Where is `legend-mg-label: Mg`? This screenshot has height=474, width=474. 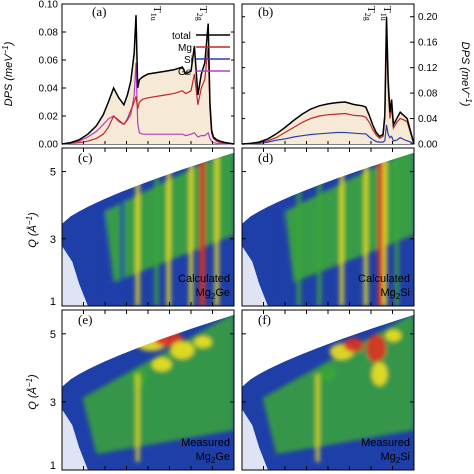 legend-mg-label: Mg is located at coordinates (185, 48).